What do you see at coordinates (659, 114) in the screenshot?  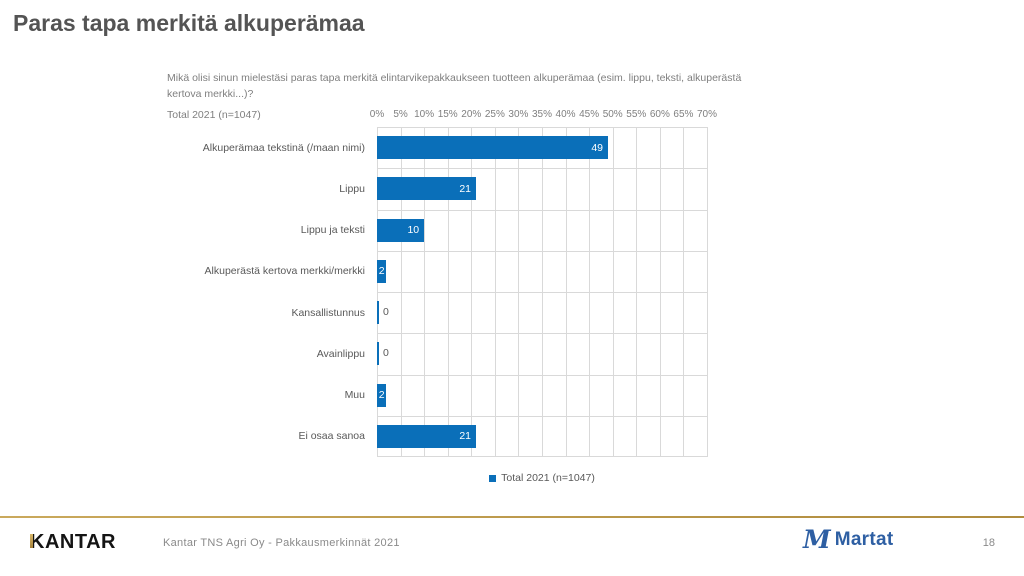 I see `x-axis-tick: 60%` at bounding box center [659, 114].